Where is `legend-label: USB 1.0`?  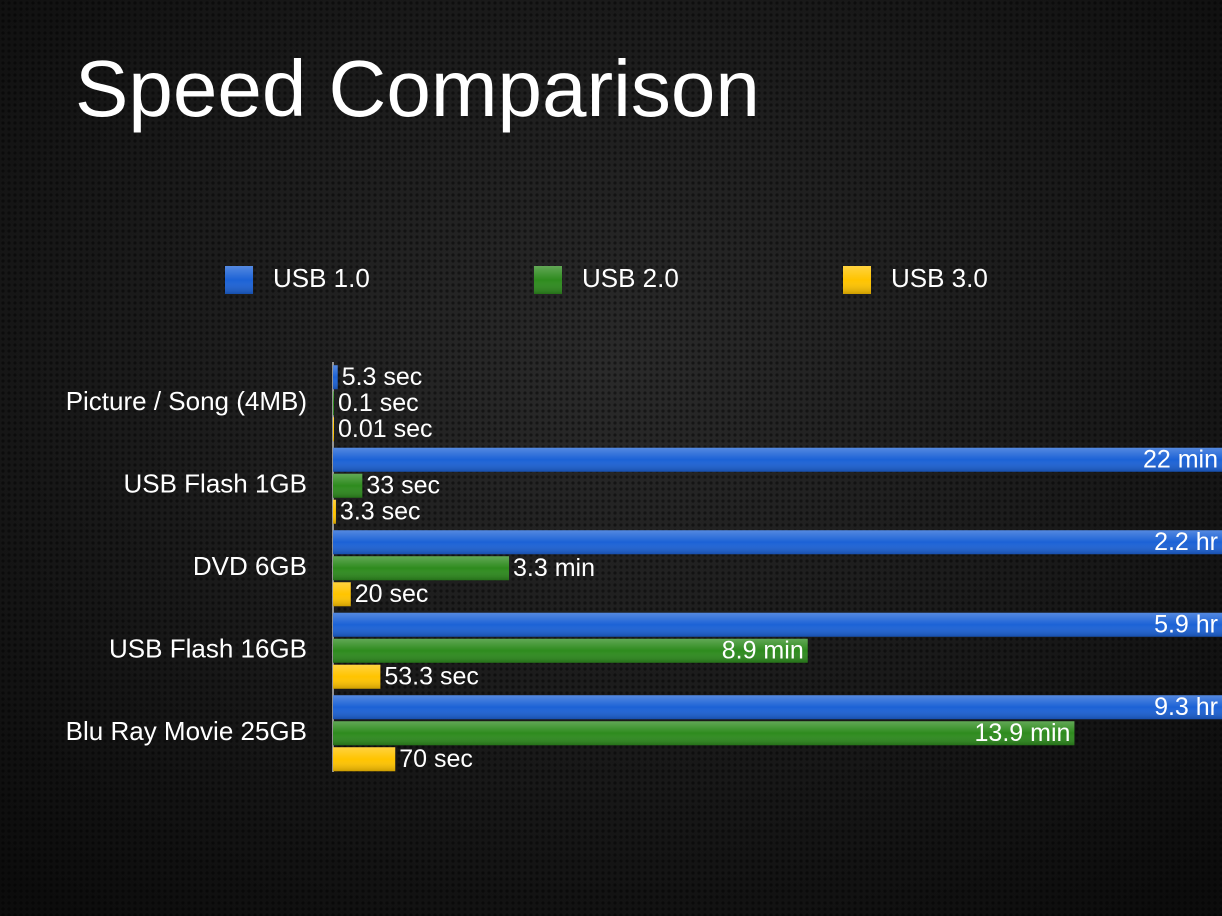 legend-label: USB 1.0 is located at coordinates (321, 278).